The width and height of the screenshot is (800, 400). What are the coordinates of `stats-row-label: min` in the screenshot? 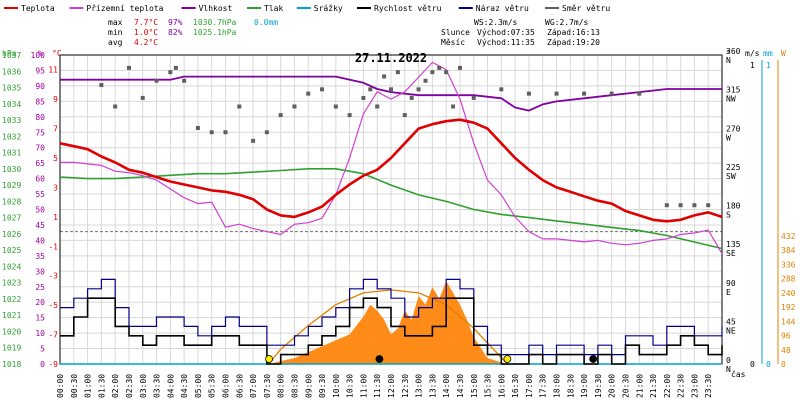 It's located at (115, 32).